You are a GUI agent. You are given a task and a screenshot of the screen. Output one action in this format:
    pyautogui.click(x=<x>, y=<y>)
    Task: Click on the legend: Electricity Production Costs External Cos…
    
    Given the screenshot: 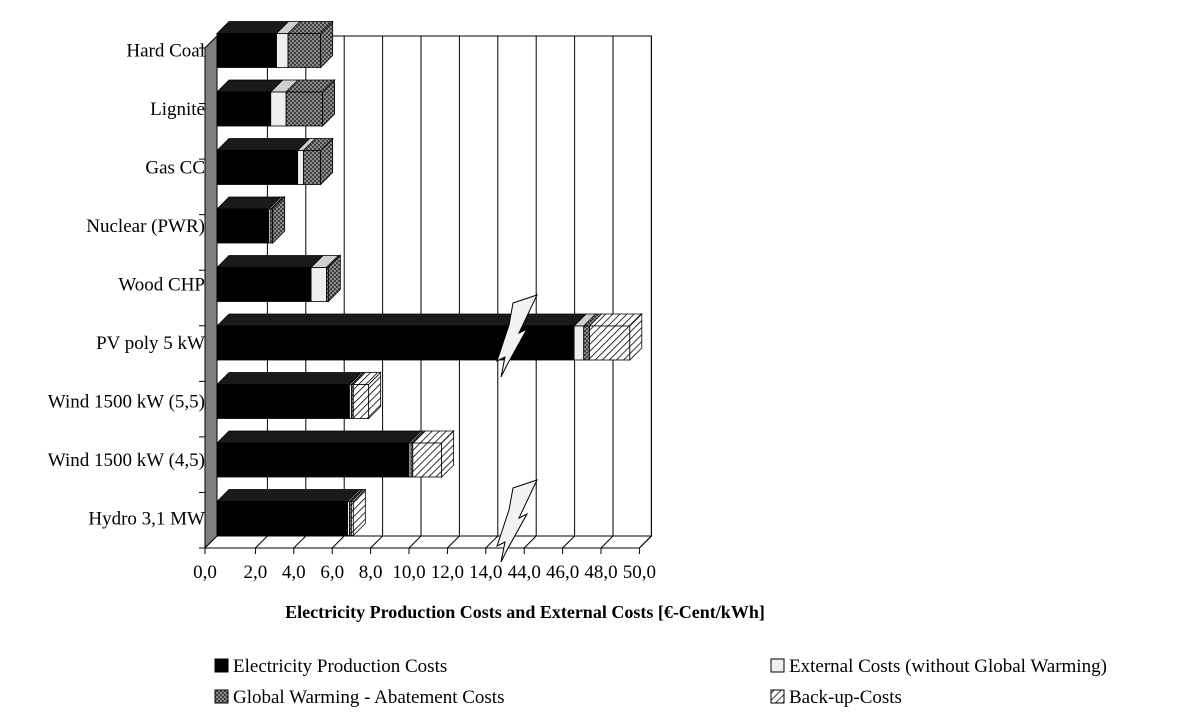 What is the action you would take?
    pyautogui.click(x=660, y=682)
    